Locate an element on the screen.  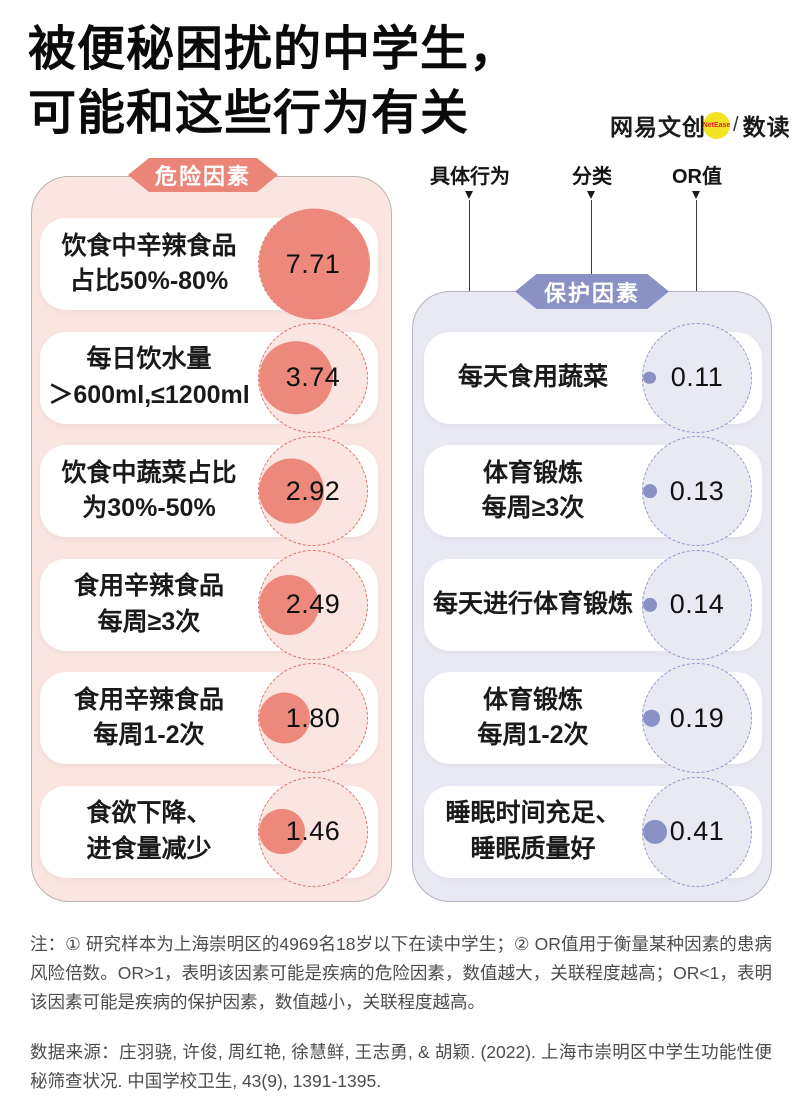
reference-circle: 2.92 is located at coordinates (313, 491).